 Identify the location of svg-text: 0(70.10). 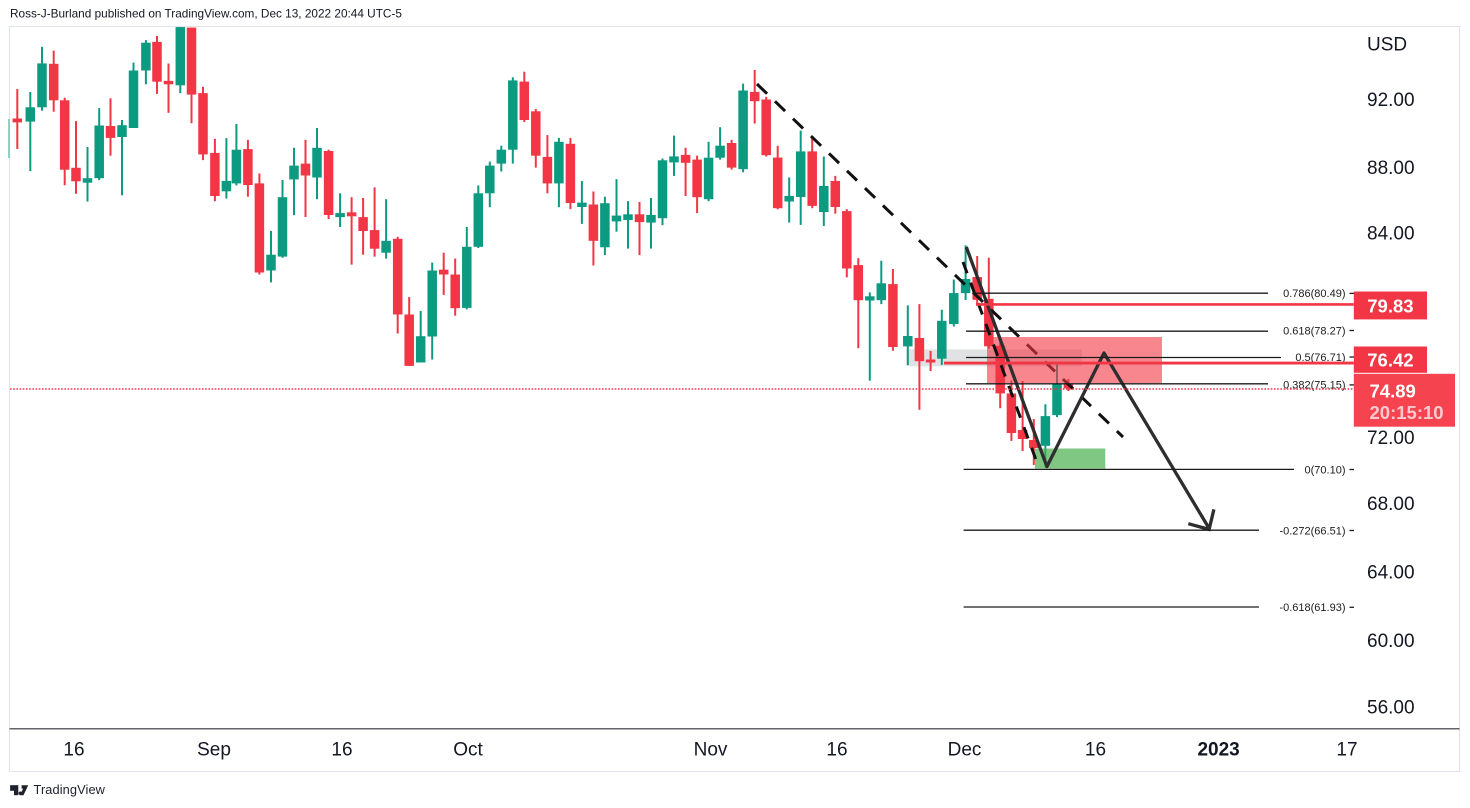
(1325, 470).